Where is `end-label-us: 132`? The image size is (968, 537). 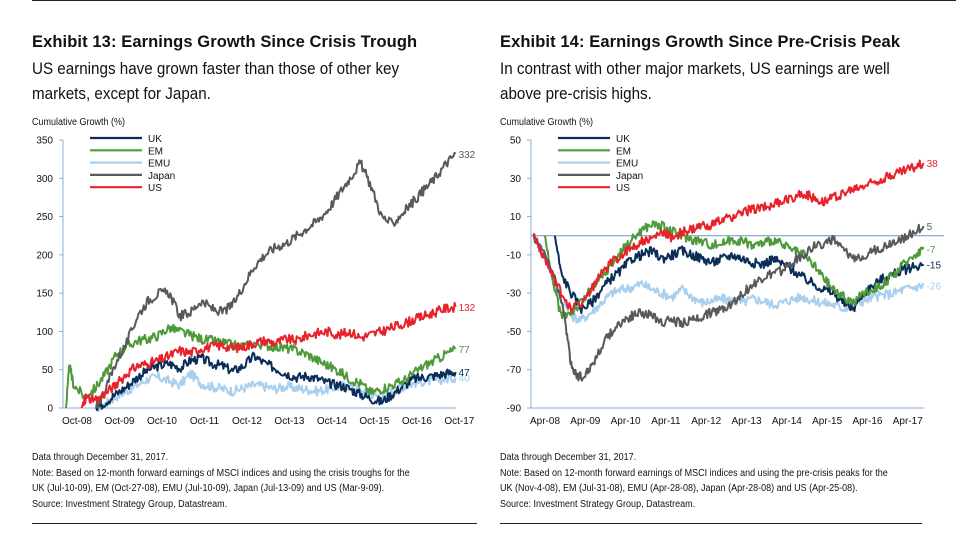 end-label-us: 132 is located at coordinates (467, 308).